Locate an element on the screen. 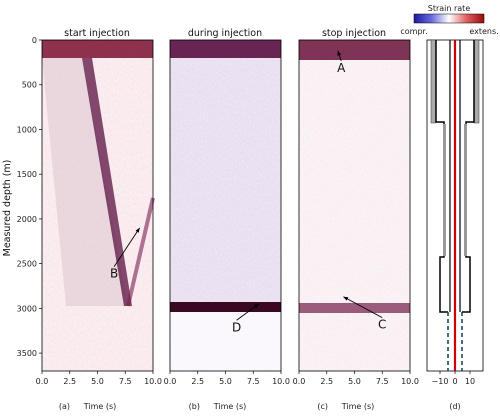 Image resolution: width=500 pixels, height=417 pixels. panel-c-caption: (c) is located at coordinates (322, 406).